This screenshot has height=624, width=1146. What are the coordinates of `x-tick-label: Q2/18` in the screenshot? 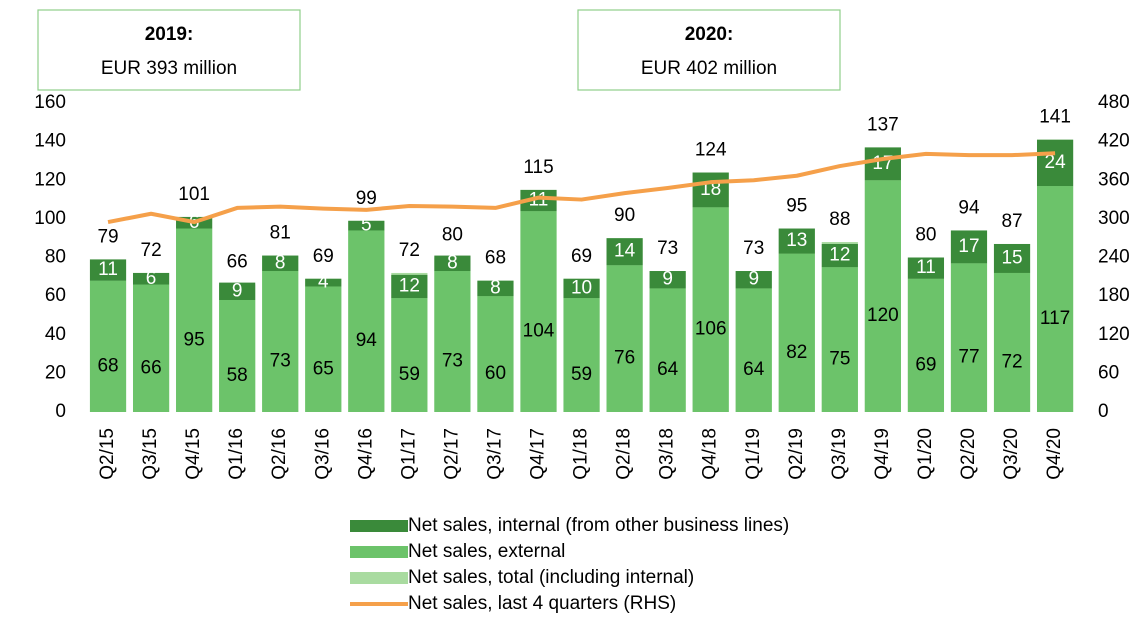 It's located at (624, 454).